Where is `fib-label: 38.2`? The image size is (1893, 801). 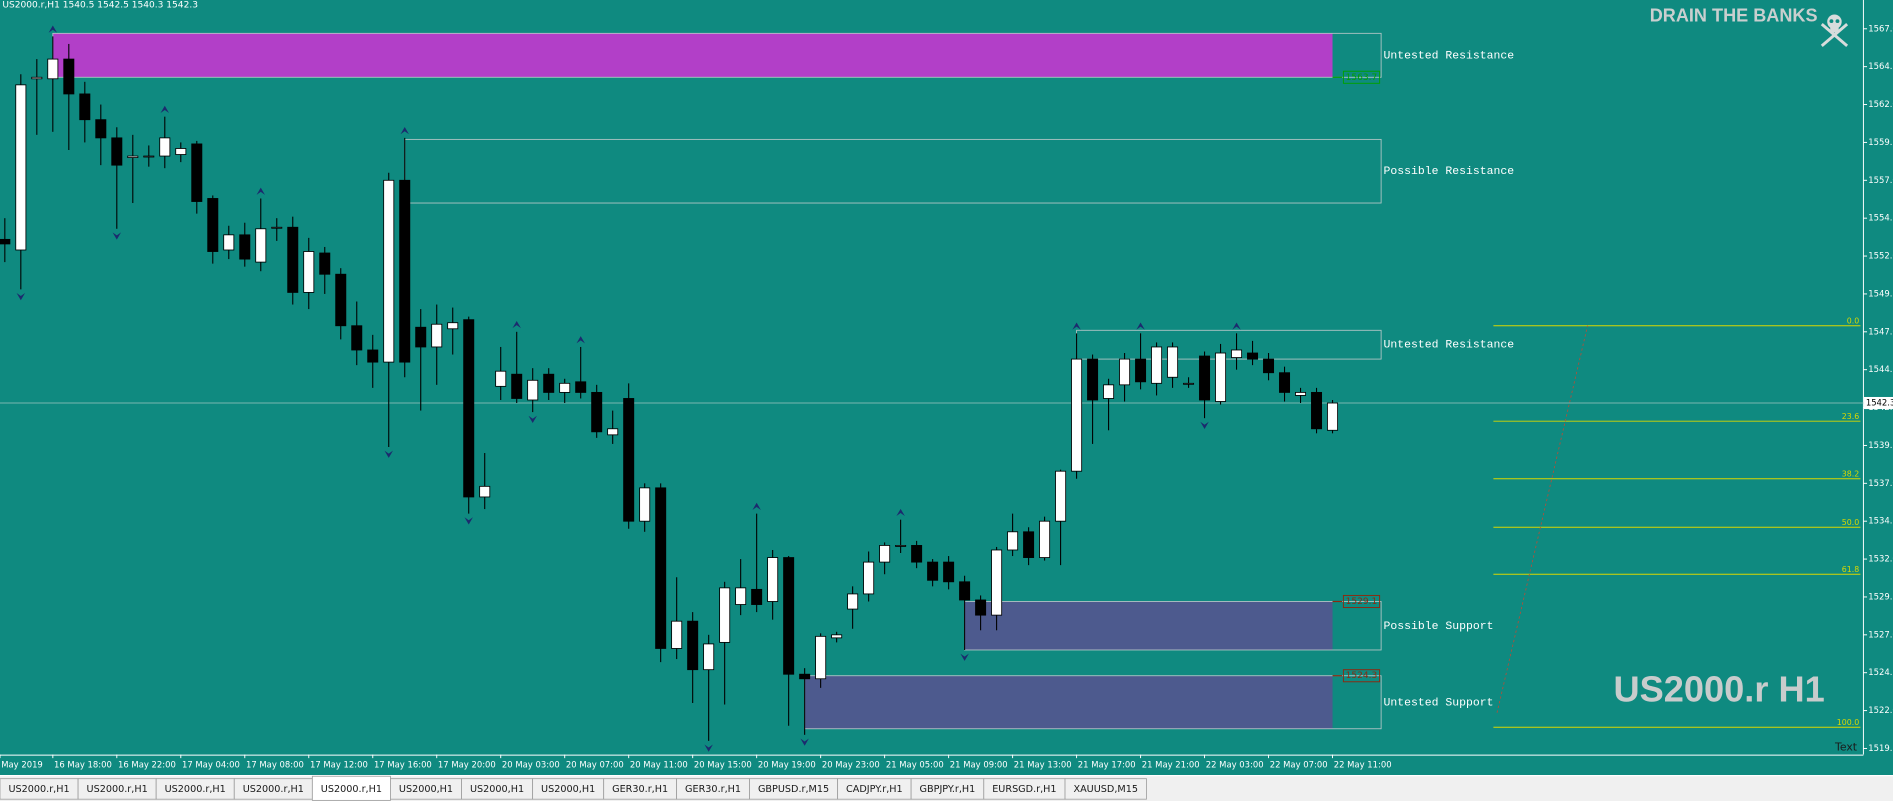 fib-label: 38.2 is located at coordinates (1850, 473).